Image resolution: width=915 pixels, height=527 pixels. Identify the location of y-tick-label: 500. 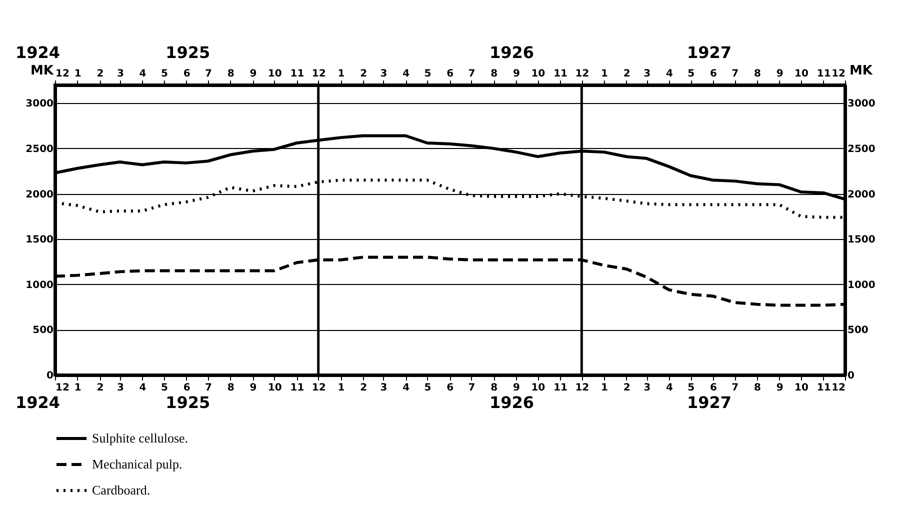
(43, 330).